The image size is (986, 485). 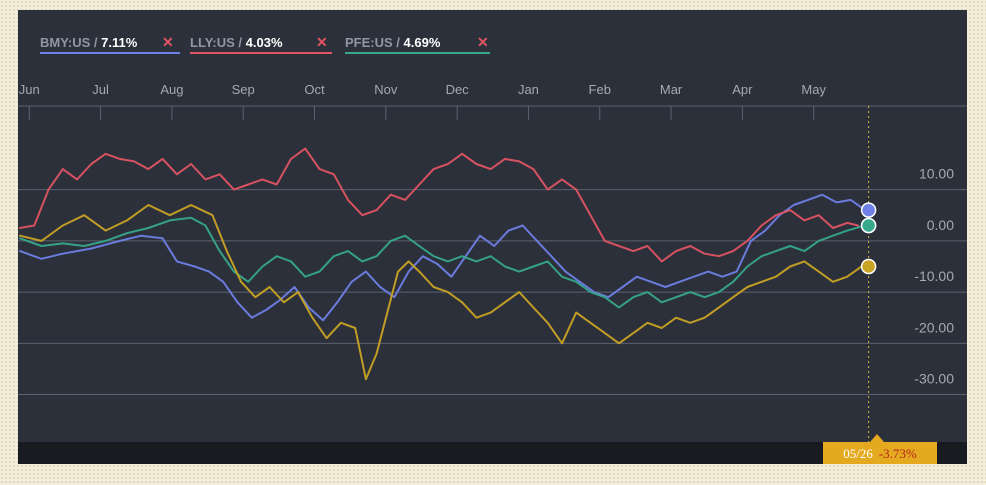 I want to click on x-tick-label: Jun, so click(x=29, y=89).